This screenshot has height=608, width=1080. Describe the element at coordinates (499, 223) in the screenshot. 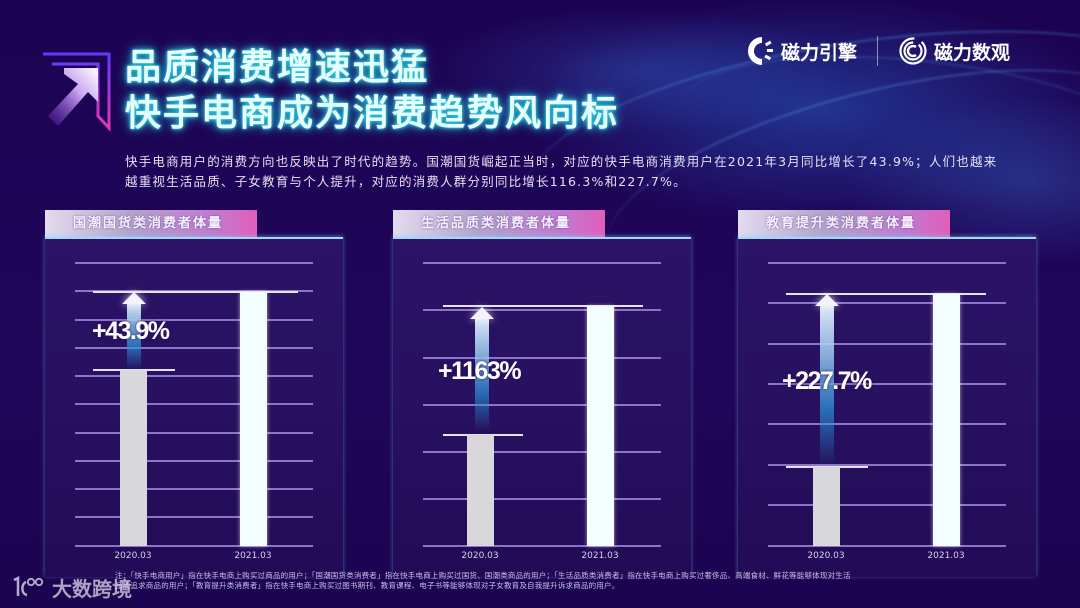

I see `panel-title: 生活品质类消费者体量` at that location.